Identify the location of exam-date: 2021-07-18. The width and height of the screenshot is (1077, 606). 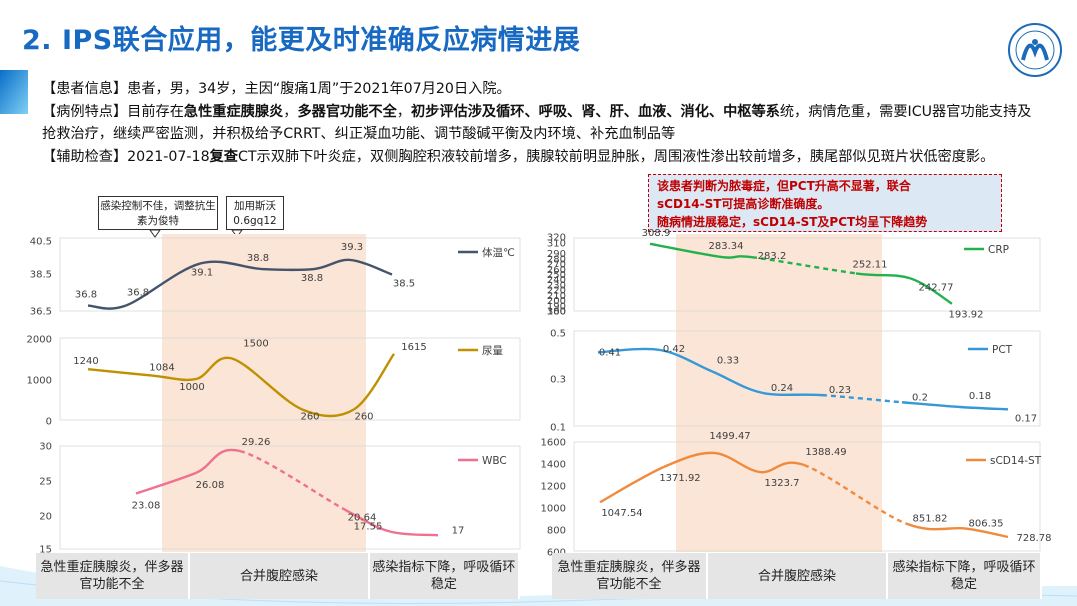
(168, 156).